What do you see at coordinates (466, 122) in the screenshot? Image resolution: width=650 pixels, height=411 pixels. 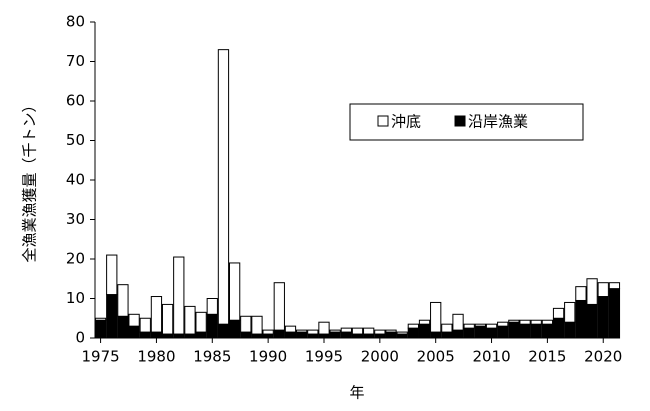 I see `legend-box` at bounding box center [466, 122].